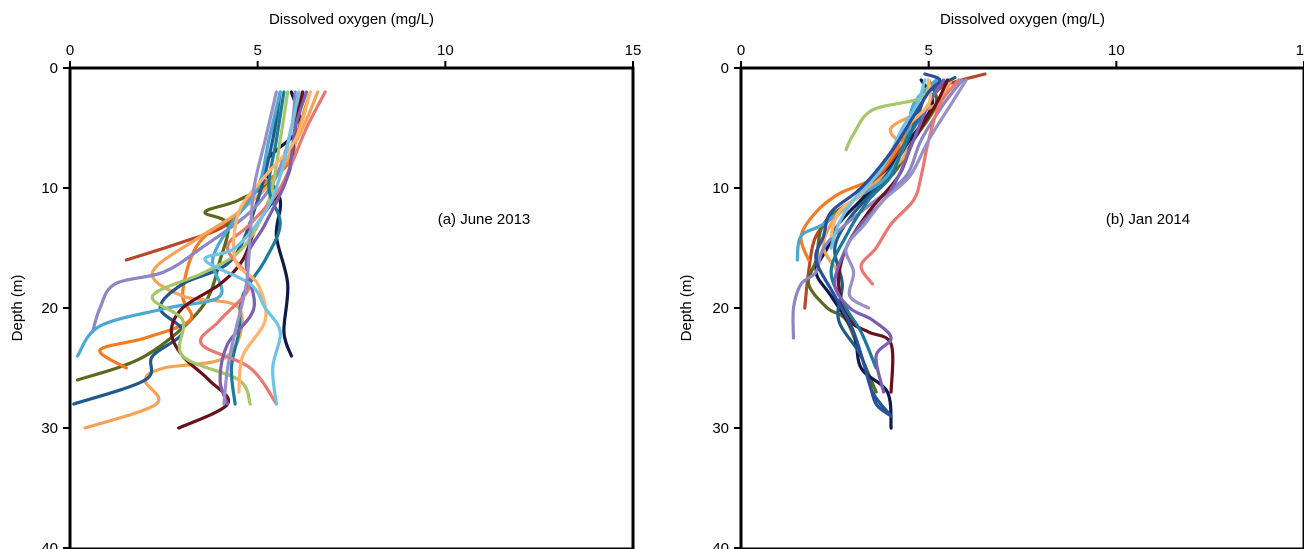 The width and height of the screenshot is (1304, 549). I want to click on panel-annotation: (a) June 2013, so click(484, 219).